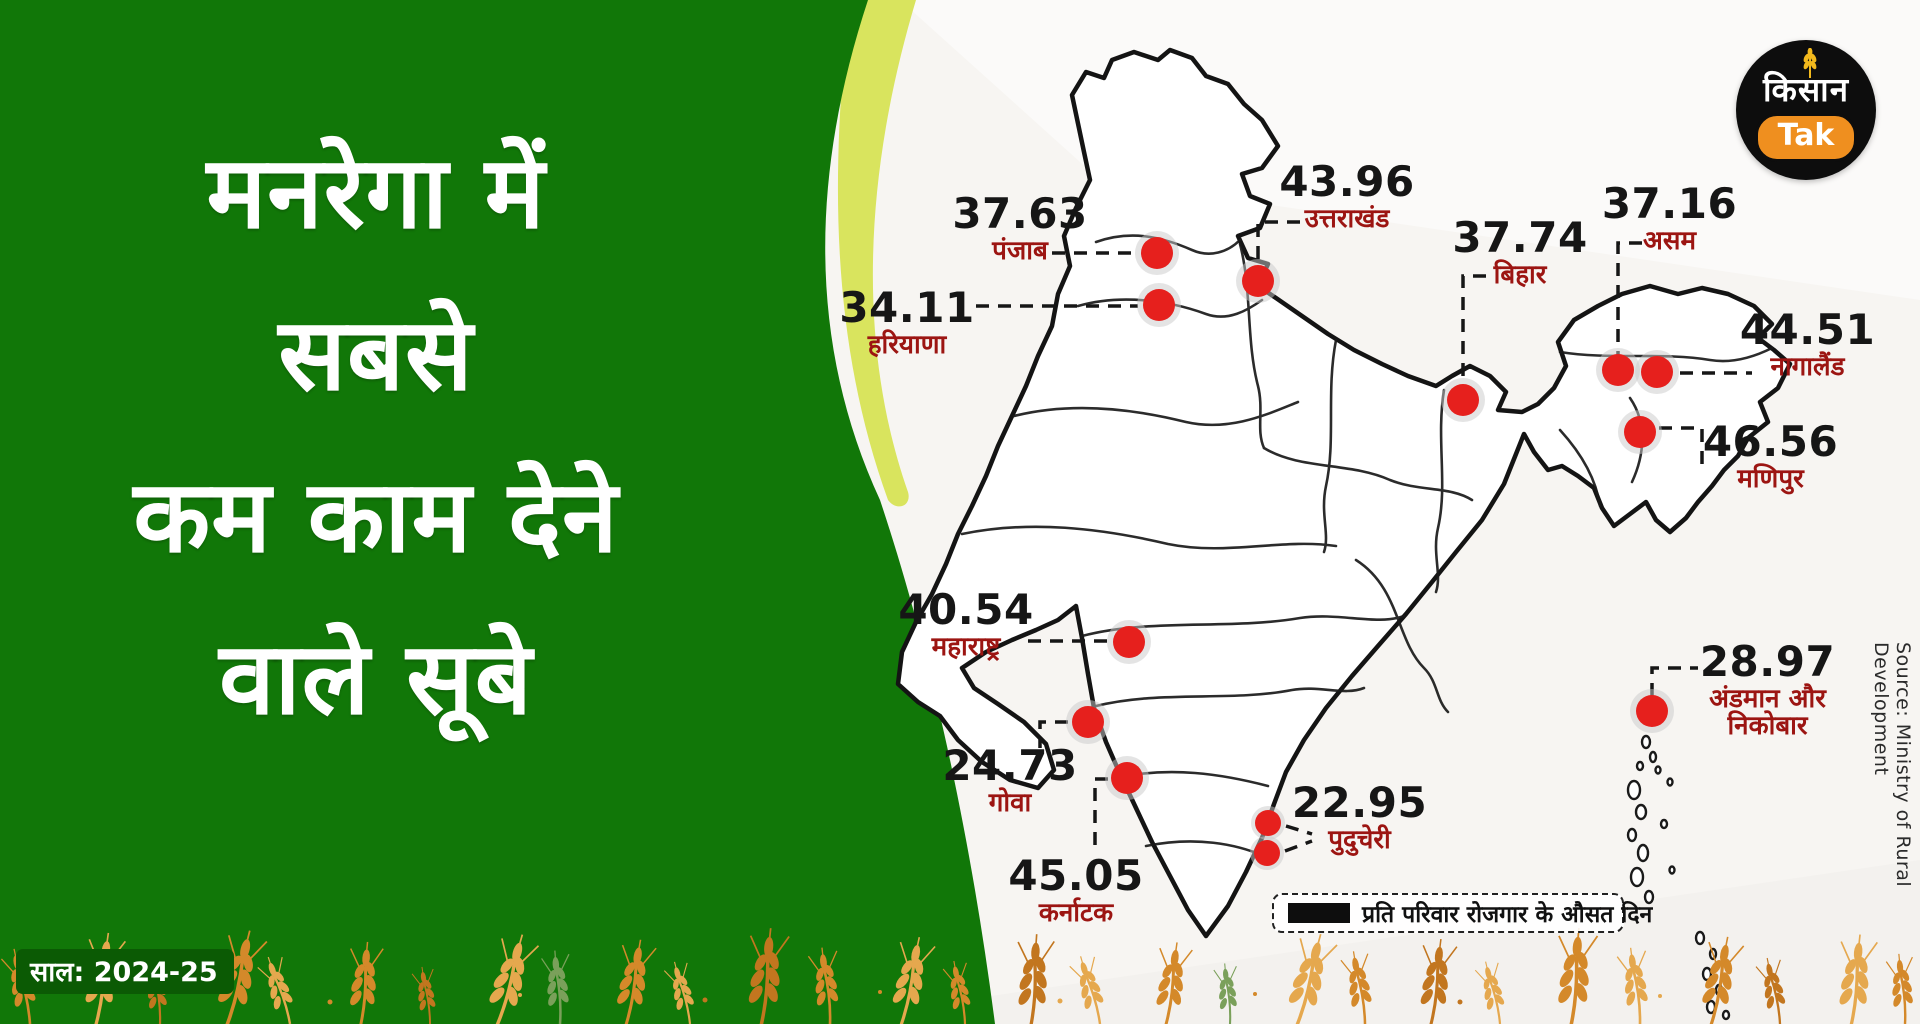 This screenshot has height=1024, width=1920. What do you see at coordinates (1100, 813) in the screenshot?
I see `leader-karnataka` at bounding box center [1100, 813].